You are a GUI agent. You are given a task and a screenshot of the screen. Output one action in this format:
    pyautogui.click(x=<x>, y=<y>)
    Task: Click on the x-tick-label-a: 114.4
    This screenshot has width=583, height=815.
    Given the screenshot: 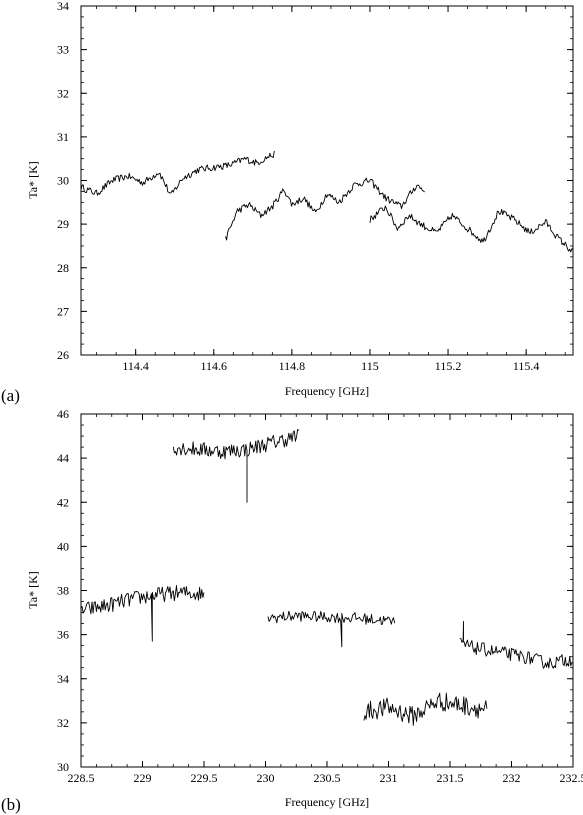 What is the action you would take?
    pyautogui.click(x=135, y=366)
    